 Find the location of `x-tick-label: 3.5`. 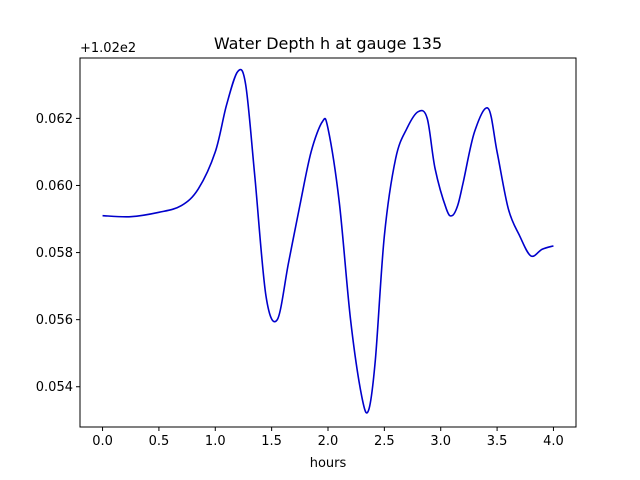

x-tick-label: 3.5 is located at coordinates (497, 441).